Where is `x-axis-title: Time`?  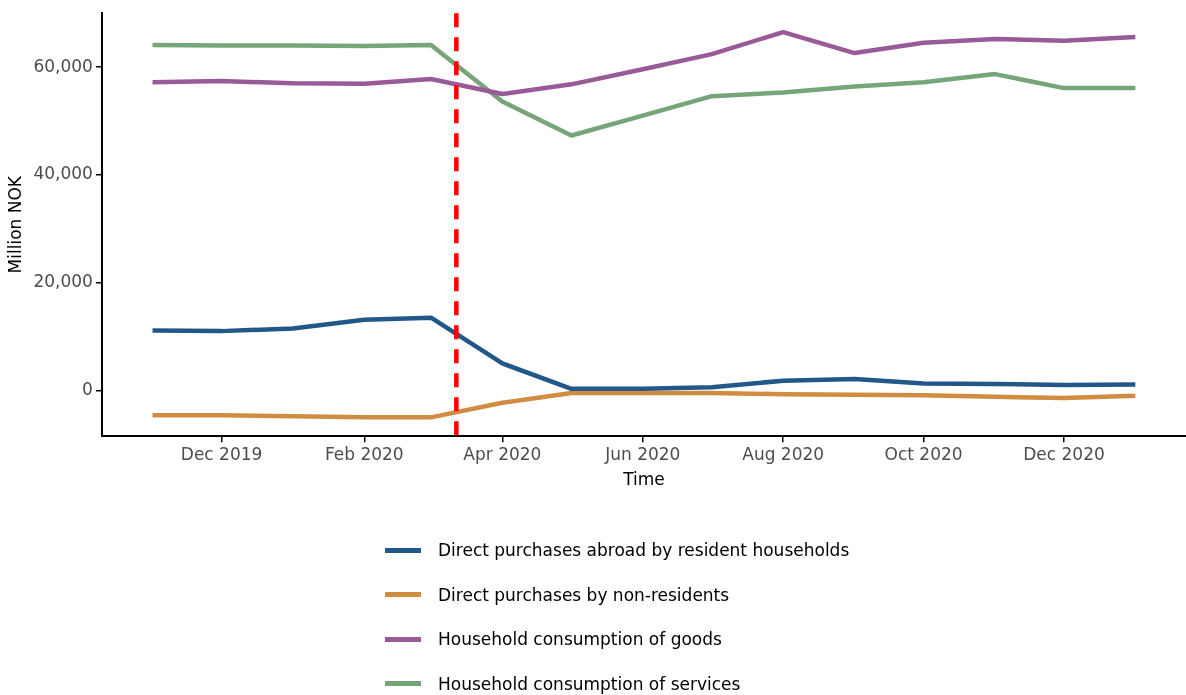 x-axis-title: Time is located at coordinates (643, 479).